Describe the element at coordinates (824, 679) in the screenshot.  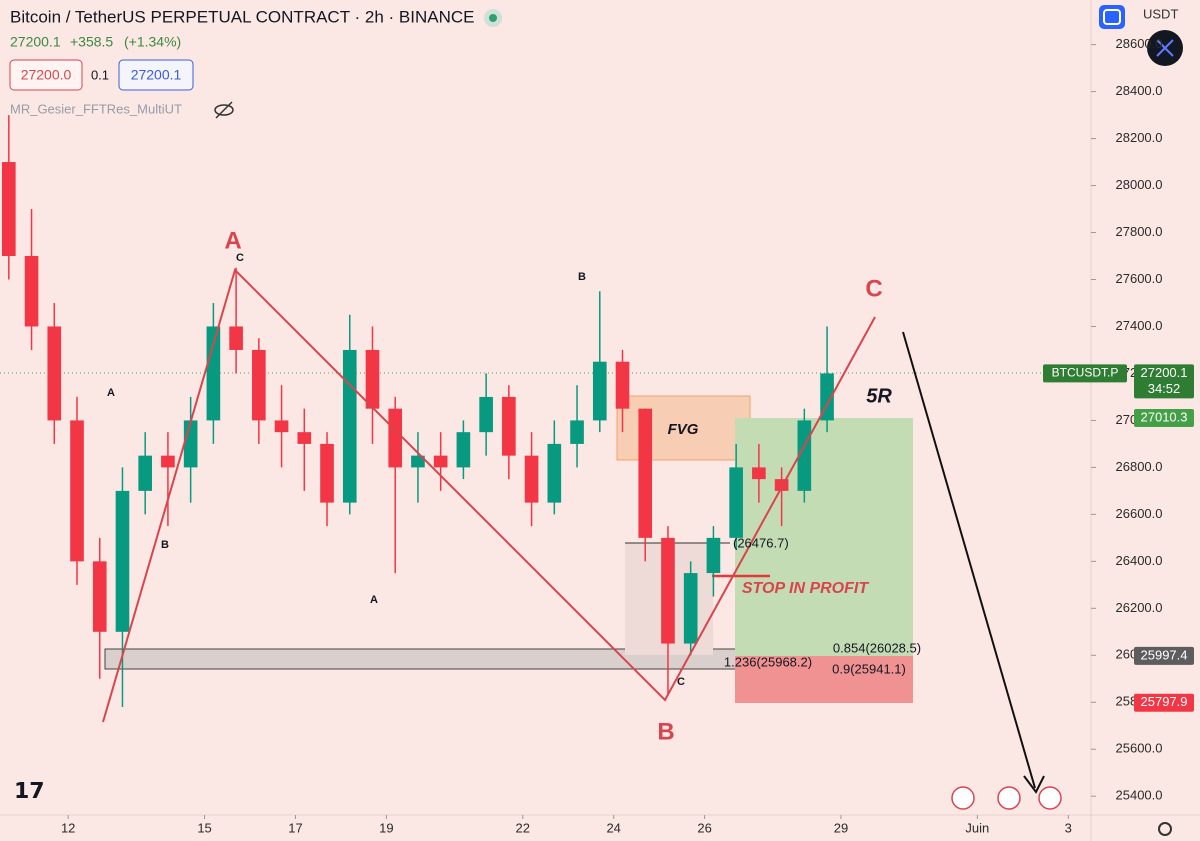
I see `stop-box` at that location.